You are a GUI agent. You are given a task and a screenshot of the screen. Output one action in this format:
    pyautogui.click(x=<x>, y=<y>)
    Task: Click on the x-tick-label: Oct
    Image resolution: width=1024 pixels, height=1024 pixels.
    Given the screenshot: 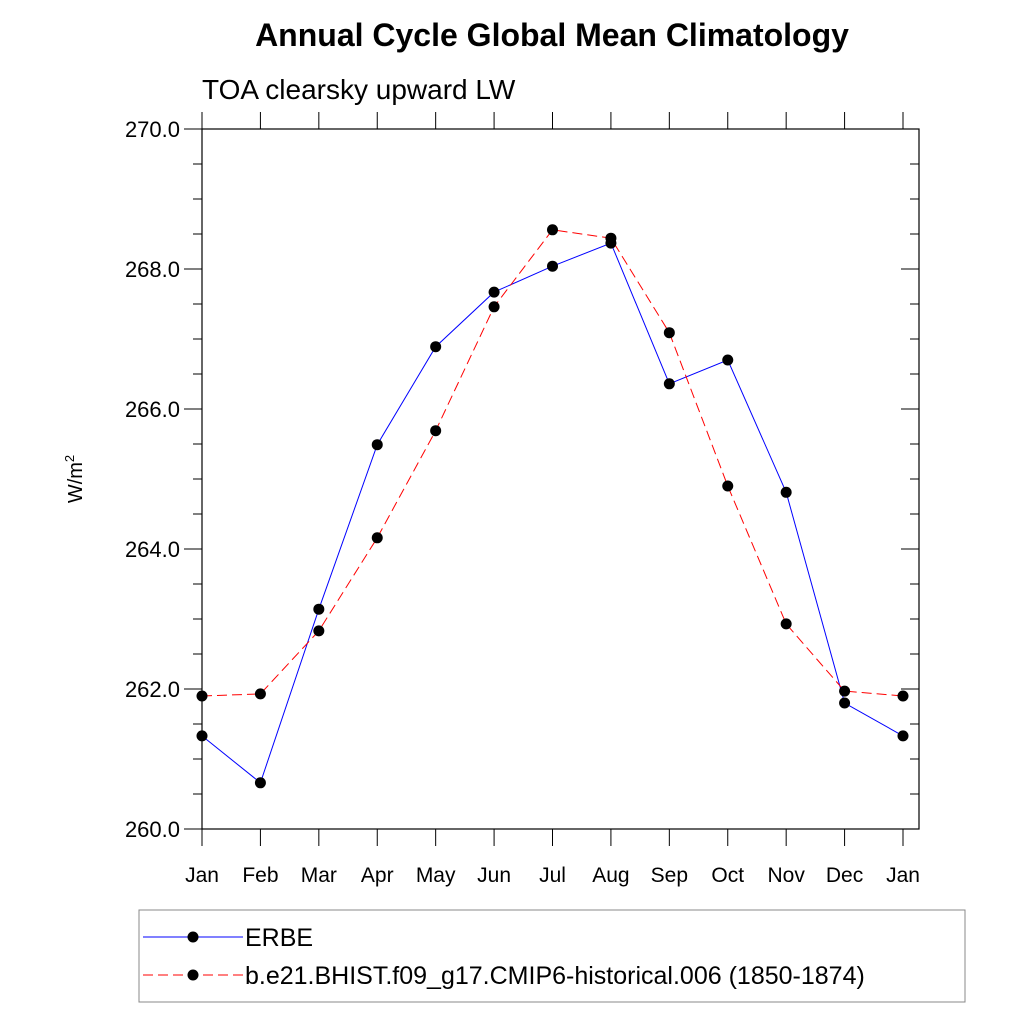 What is the action you would take?
    pyautogui.click(x=727, y=875)
    